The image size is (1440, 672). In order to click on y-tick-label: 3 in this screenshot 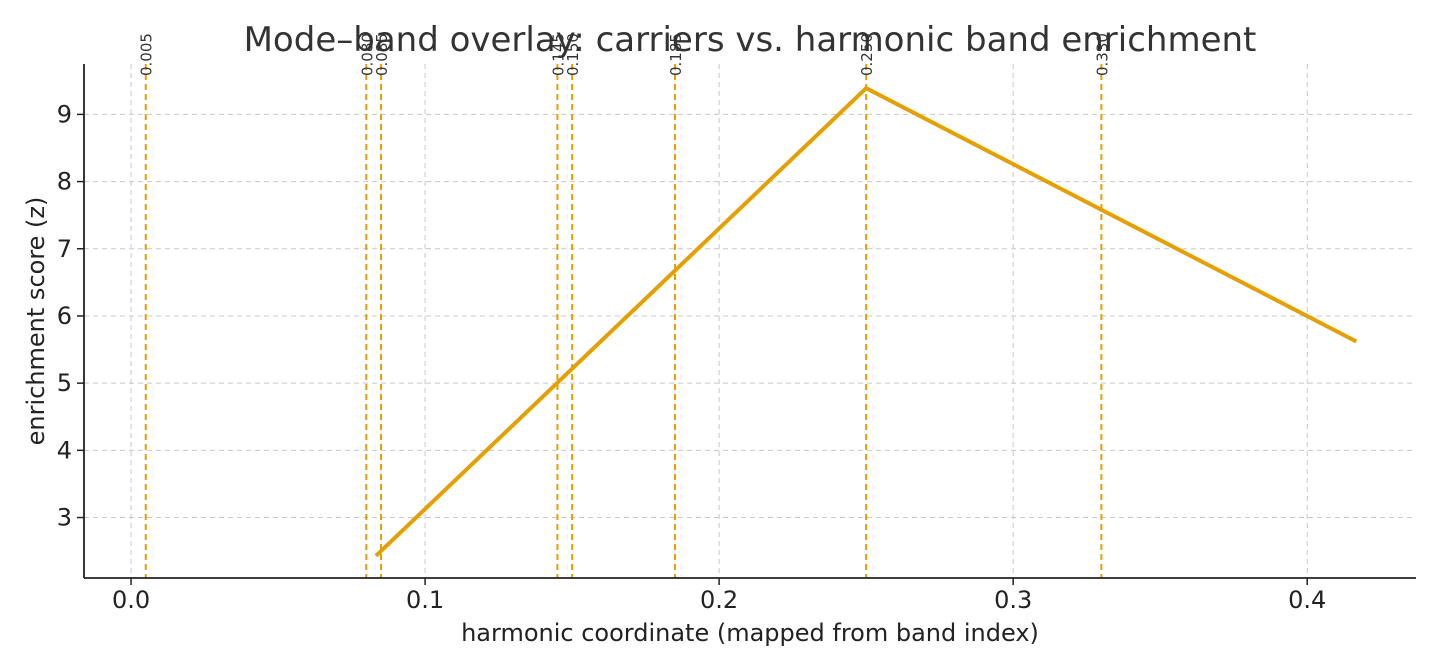, I will do `click(64, 518)`.